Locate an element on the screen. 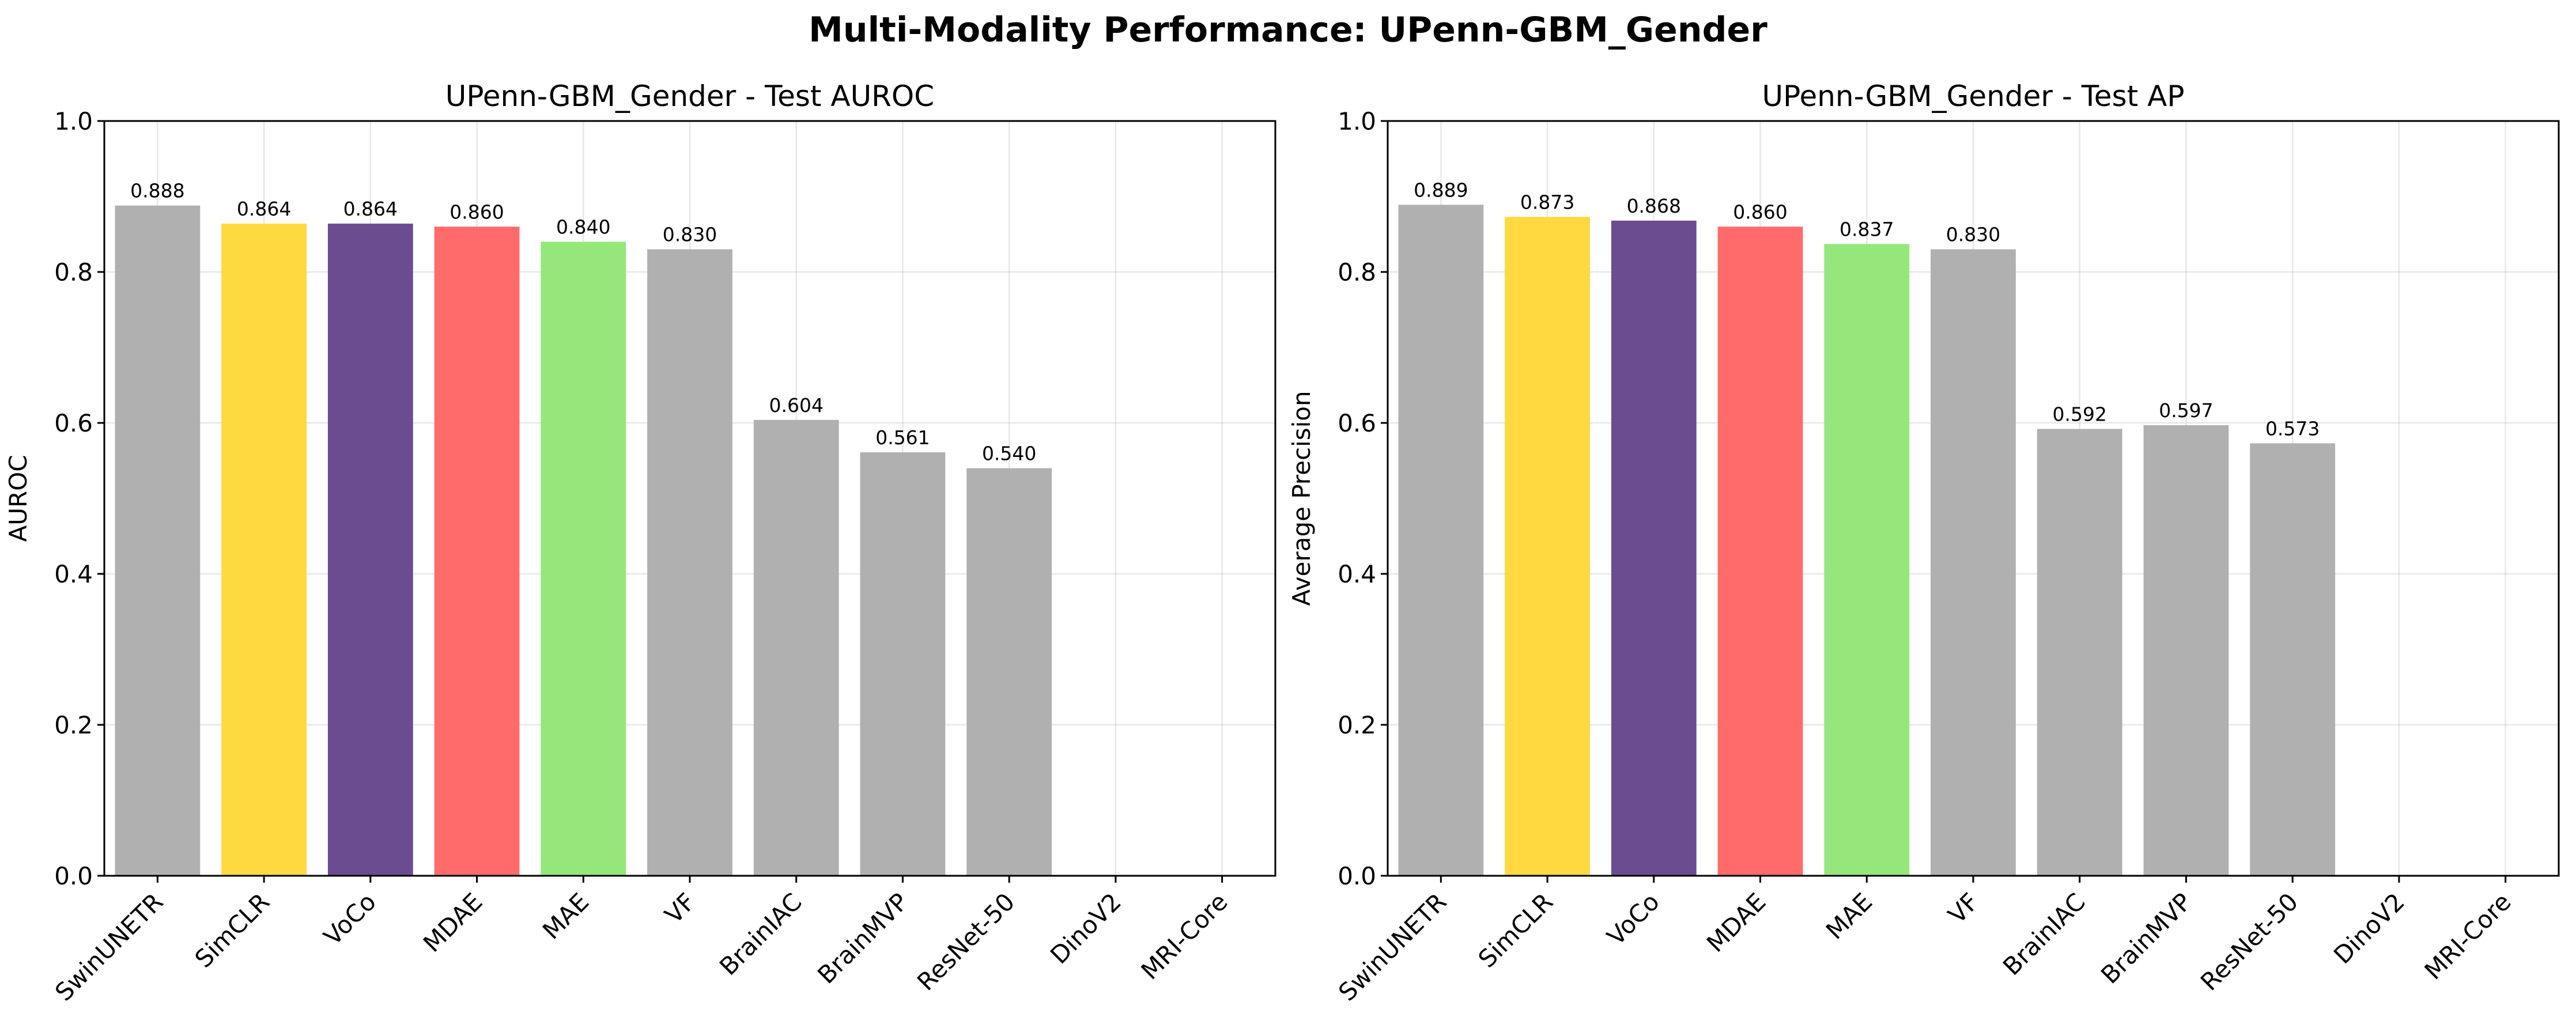  bar-value-label: 0.889 is located at coordinates (1441, 190).